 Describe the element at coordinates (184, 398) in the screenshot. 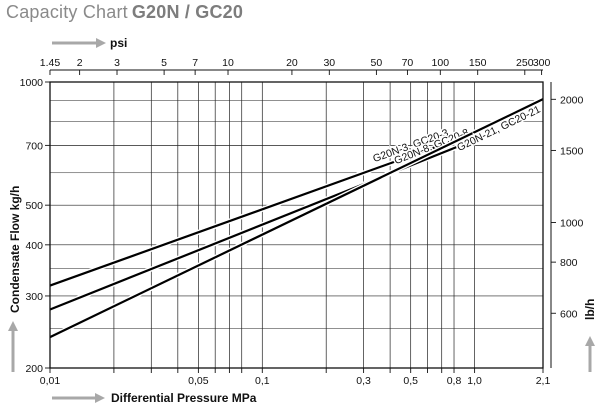

I see `x-axis-label: Differential Pressure MPa` at that location.